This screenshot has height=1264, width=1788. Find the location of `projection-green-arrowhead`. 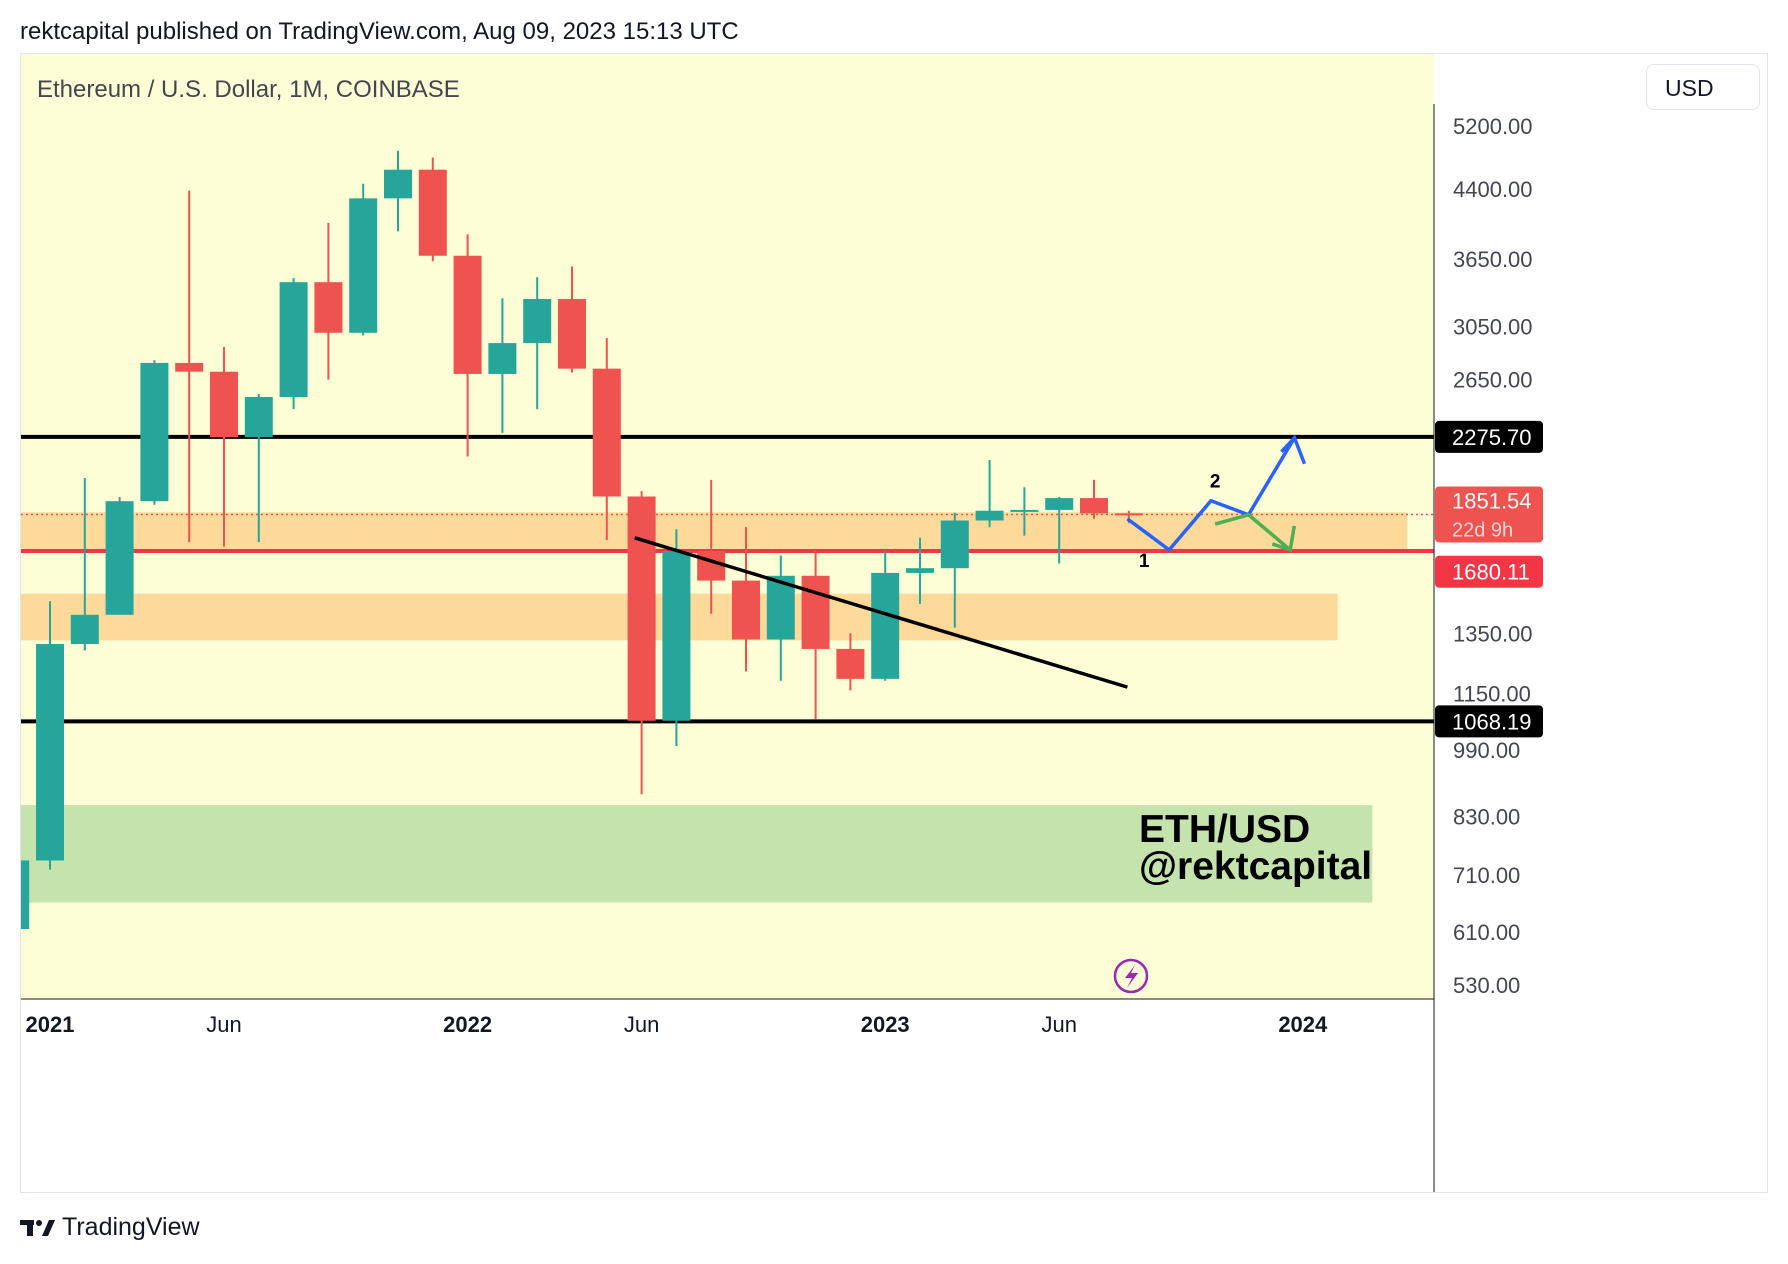

projection-green-arrowhead is located at coordinates (1283, 539).